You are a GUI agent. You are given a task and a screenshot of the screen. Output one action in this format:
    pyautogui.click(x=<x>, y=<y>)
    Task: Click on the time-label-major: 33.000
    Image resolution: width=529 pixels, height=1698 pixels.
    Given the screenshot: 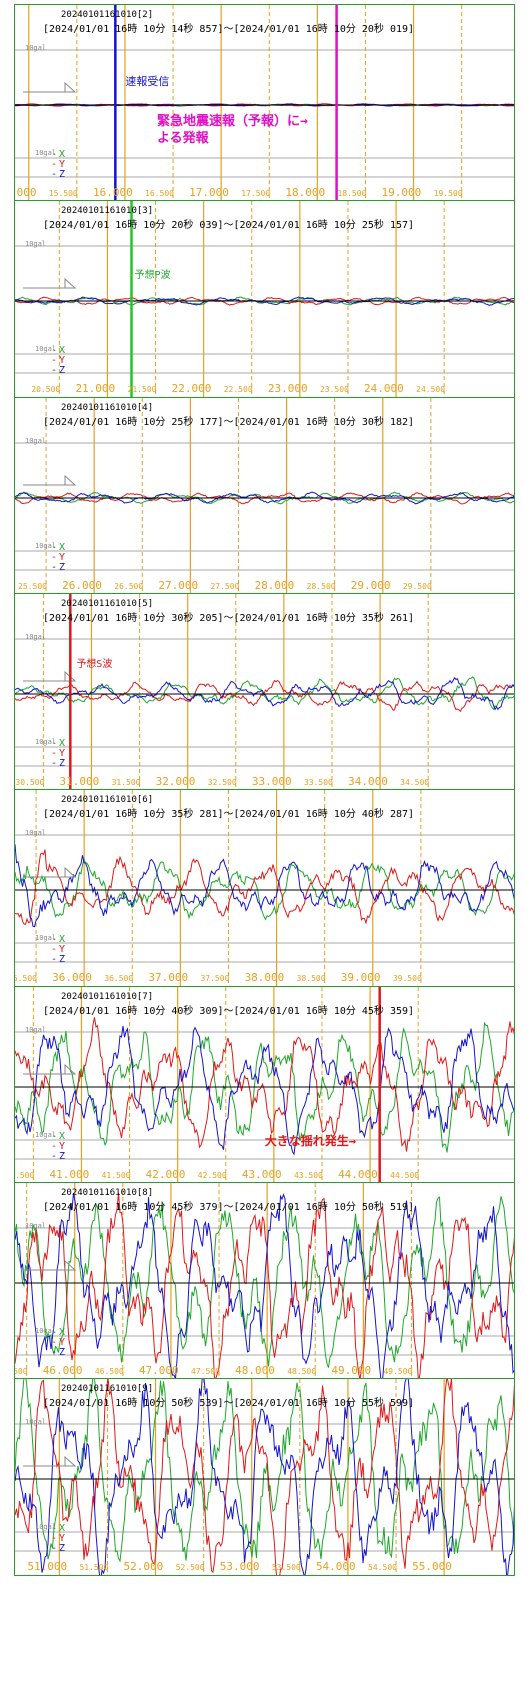 What is the action you would take?
    pyautogui.click(x=272, y=781)
    